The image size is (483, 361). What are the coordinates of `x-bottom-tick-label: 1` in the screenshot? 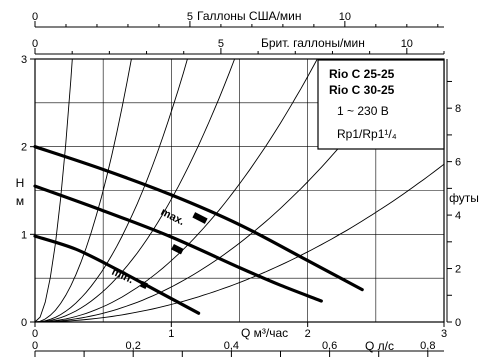 It's located at (171, 334).